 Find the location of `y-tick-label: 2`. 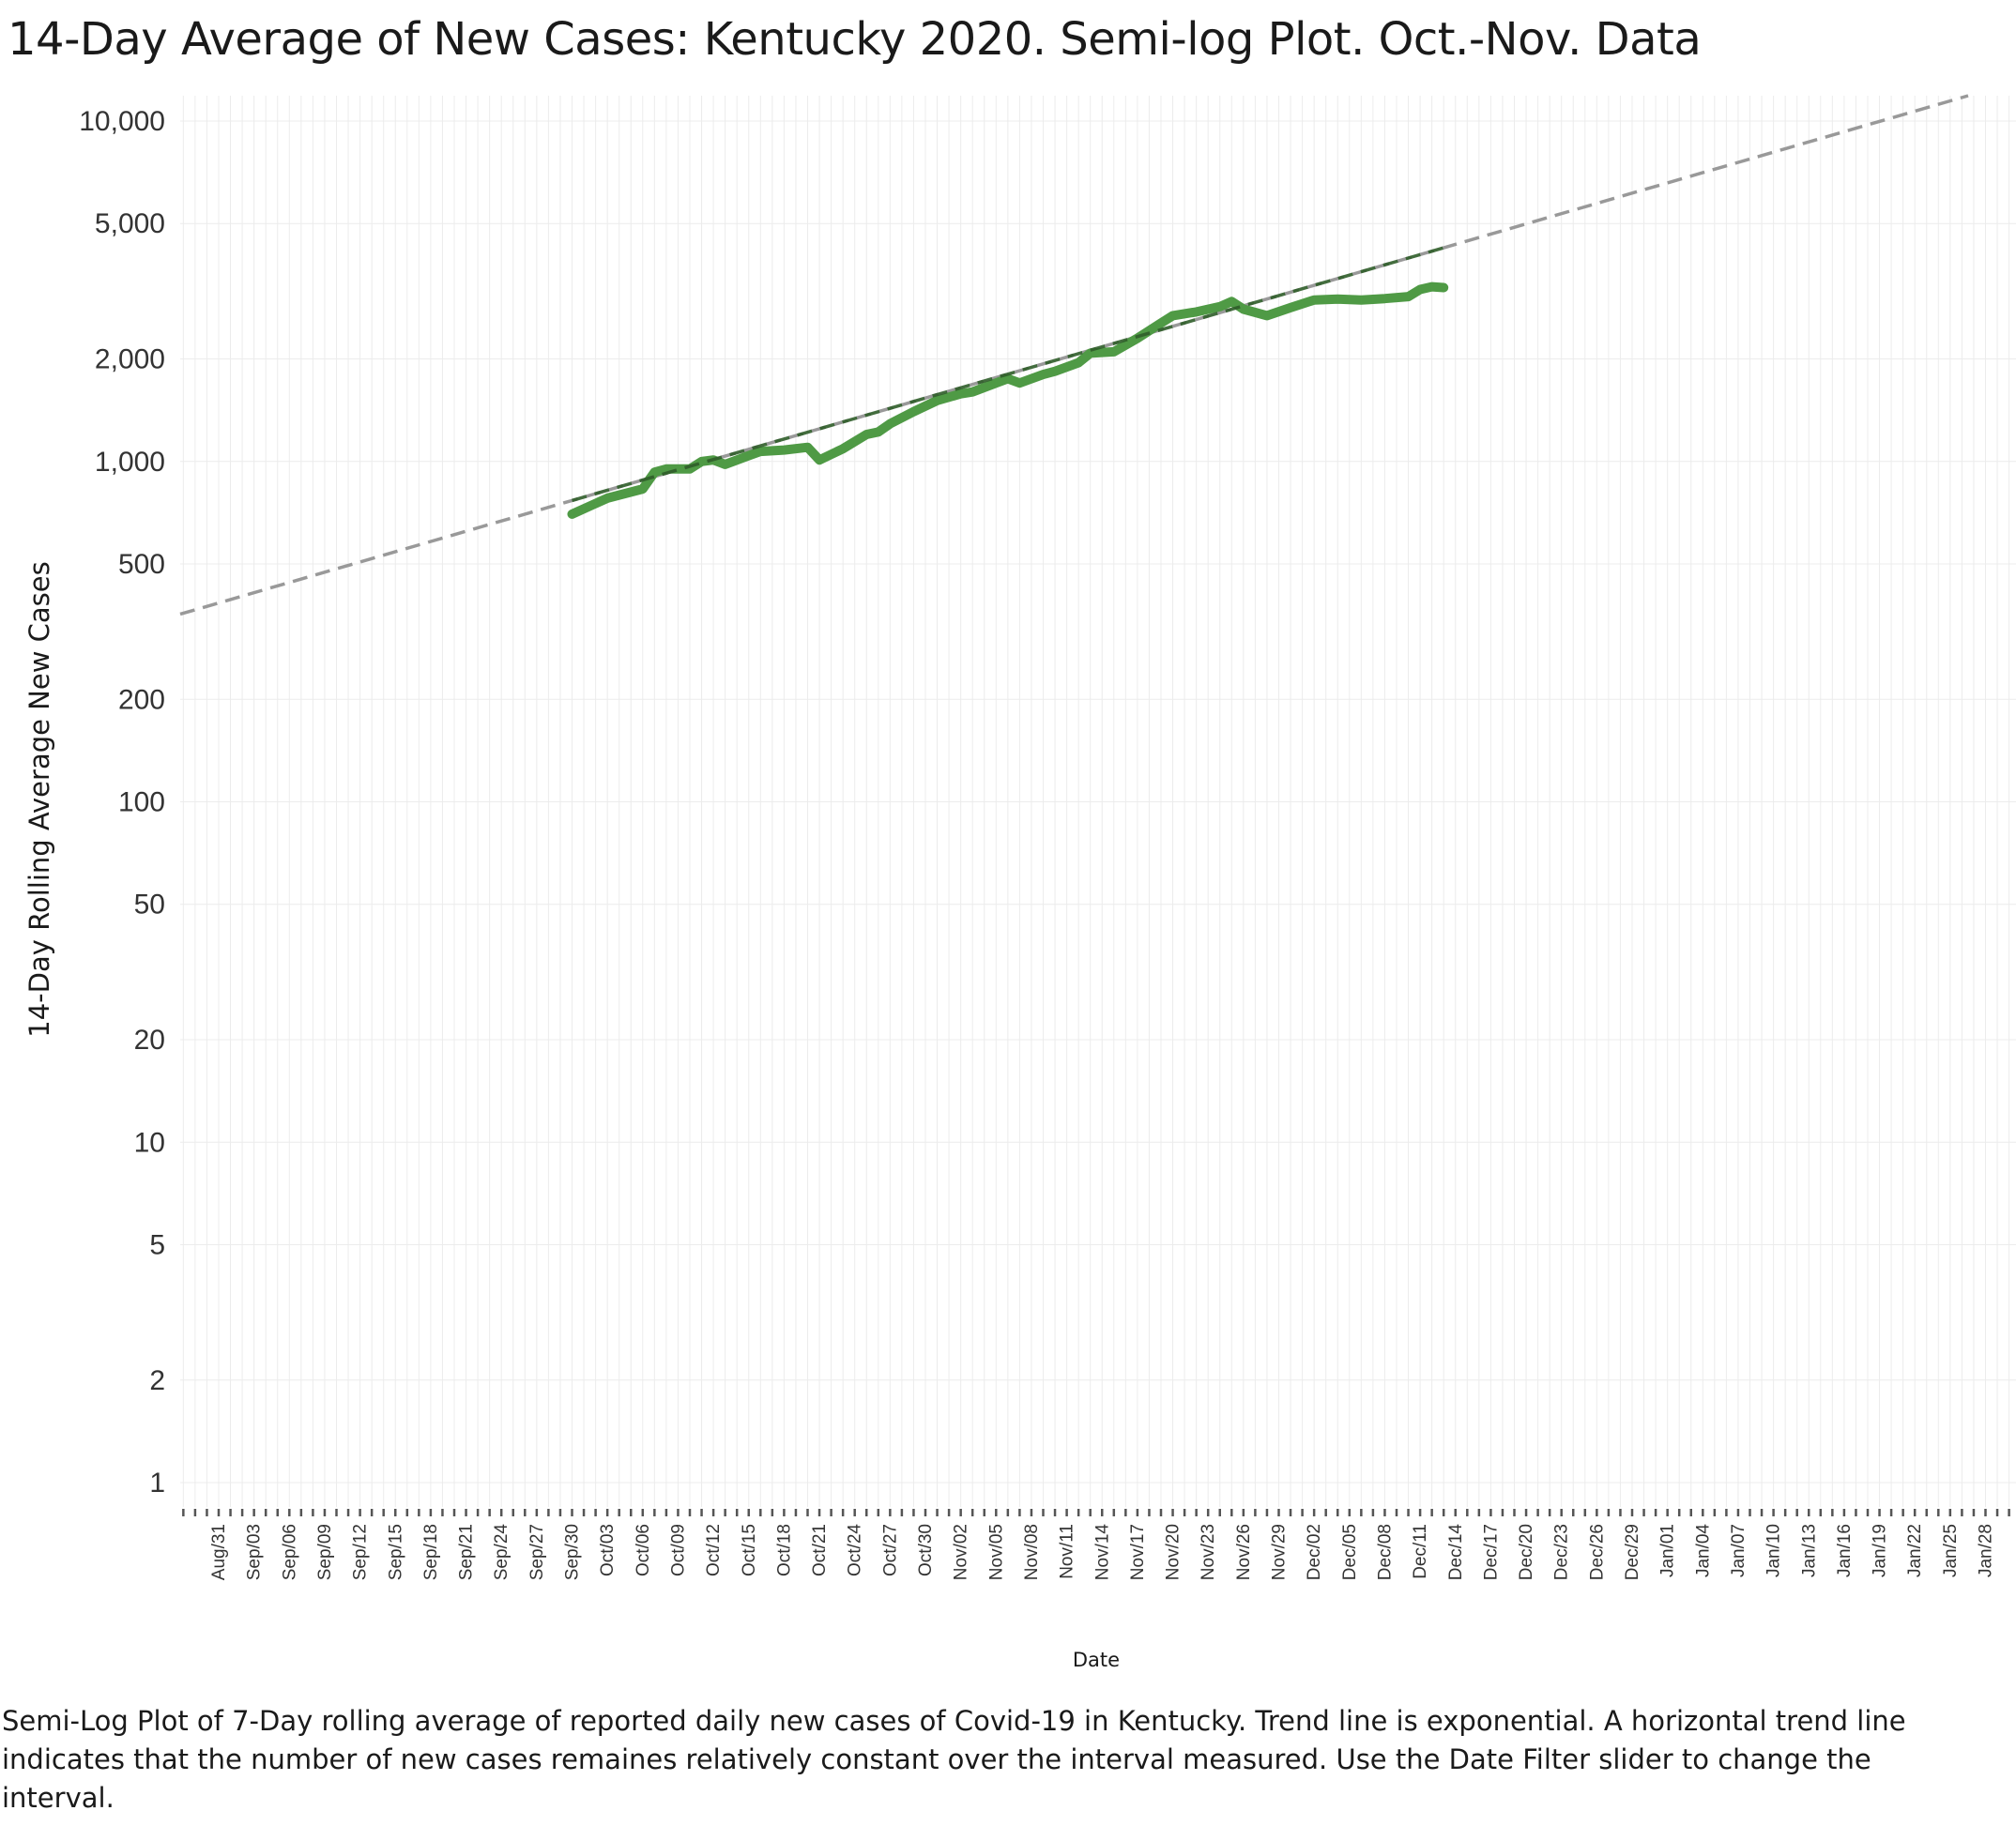

y-tick-label: 2 is located at coordinates (157, 1381).